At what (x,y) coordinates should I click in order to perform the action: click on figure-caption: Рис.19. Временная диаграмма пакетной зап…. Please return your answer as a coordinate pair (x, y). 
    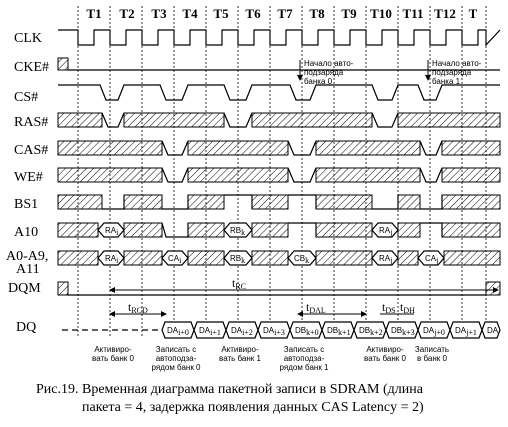
    Looking at the image, I should click on (230, 389).